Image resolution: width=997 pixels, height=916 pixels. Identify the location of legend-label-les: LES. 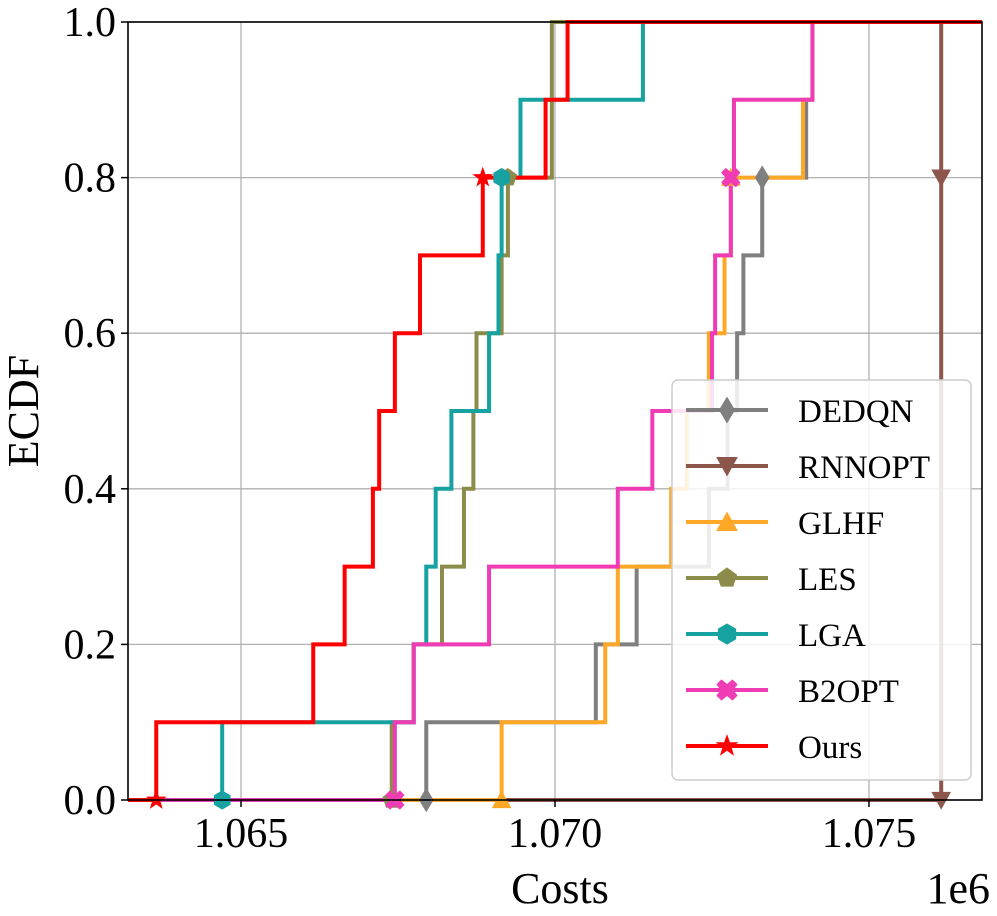
(827, 580).